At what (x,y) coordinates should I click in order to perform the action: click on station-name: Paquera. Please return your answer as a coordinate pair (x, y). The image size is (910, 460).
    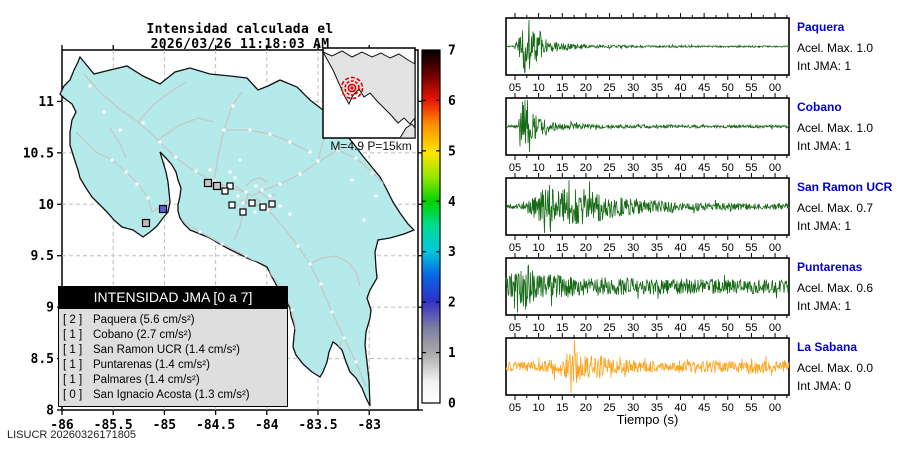
    Looking at the image, I should click on (821, 27).